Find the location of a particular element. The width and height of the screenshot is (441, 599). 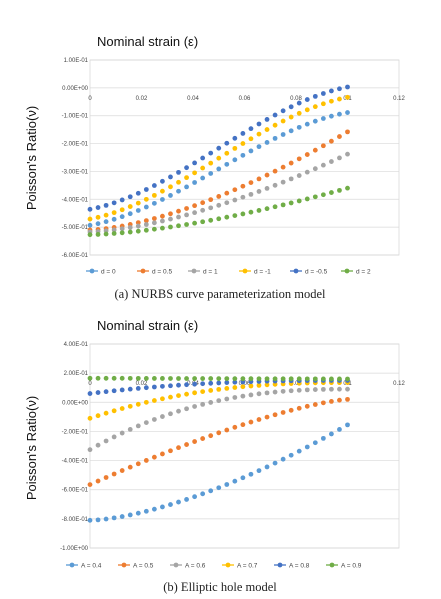

legend-item: A = 0.4 is located at coordinates (84, 565).